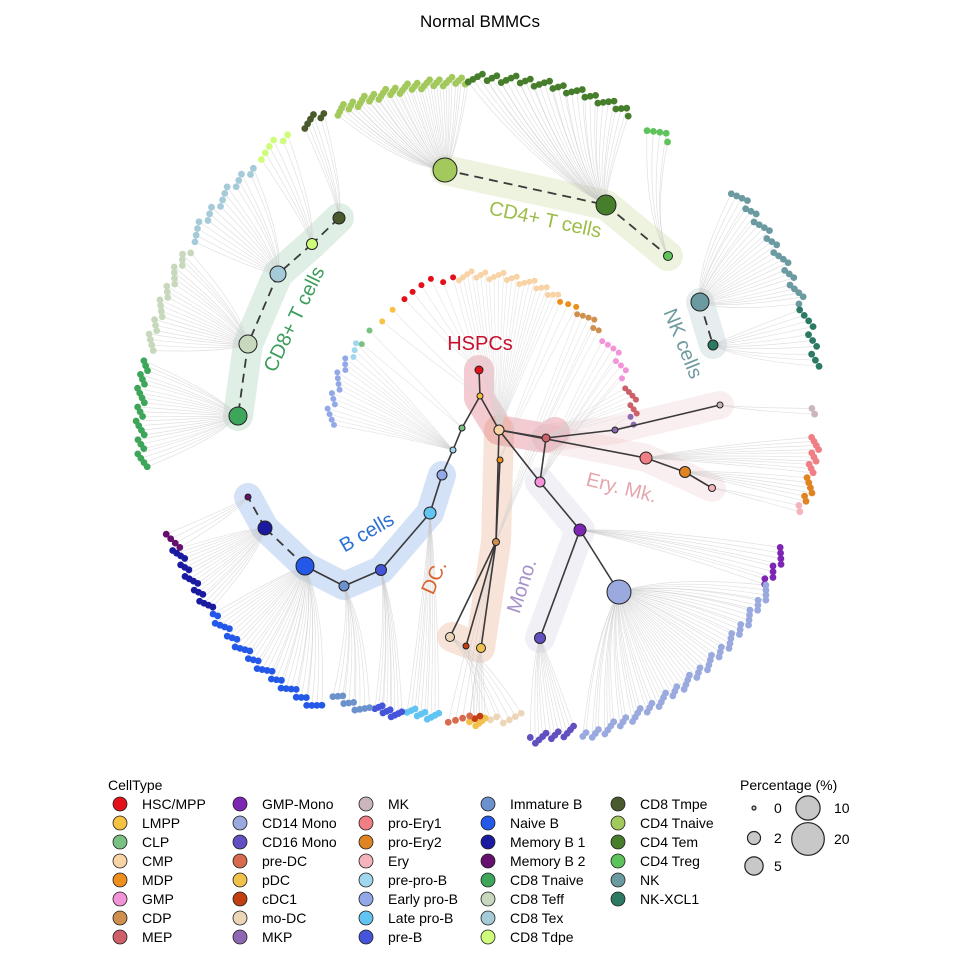 This screenshot has width=960, height=960. Describe the element at coordinates (778, 866) in the screenshot. I see `size-label: 5` at that location.